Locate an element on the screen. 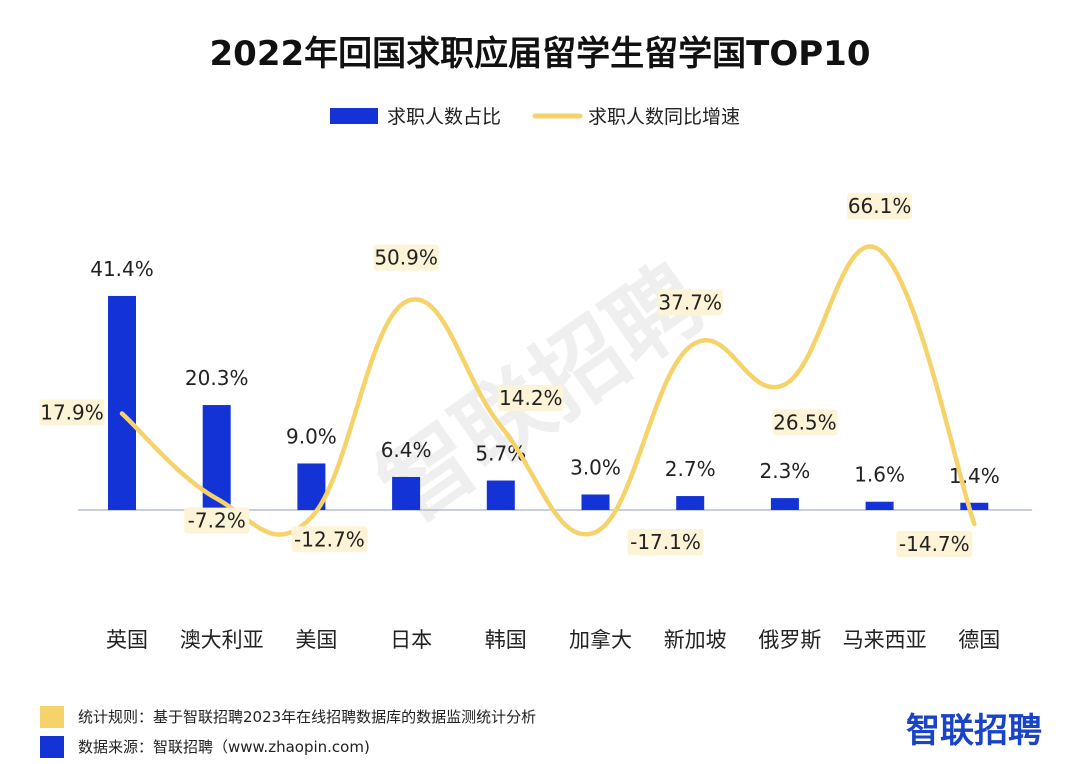 This screenshot has height=764, width=1080. brand-logo: 智联招聘 is located at coordinates (974, 731).